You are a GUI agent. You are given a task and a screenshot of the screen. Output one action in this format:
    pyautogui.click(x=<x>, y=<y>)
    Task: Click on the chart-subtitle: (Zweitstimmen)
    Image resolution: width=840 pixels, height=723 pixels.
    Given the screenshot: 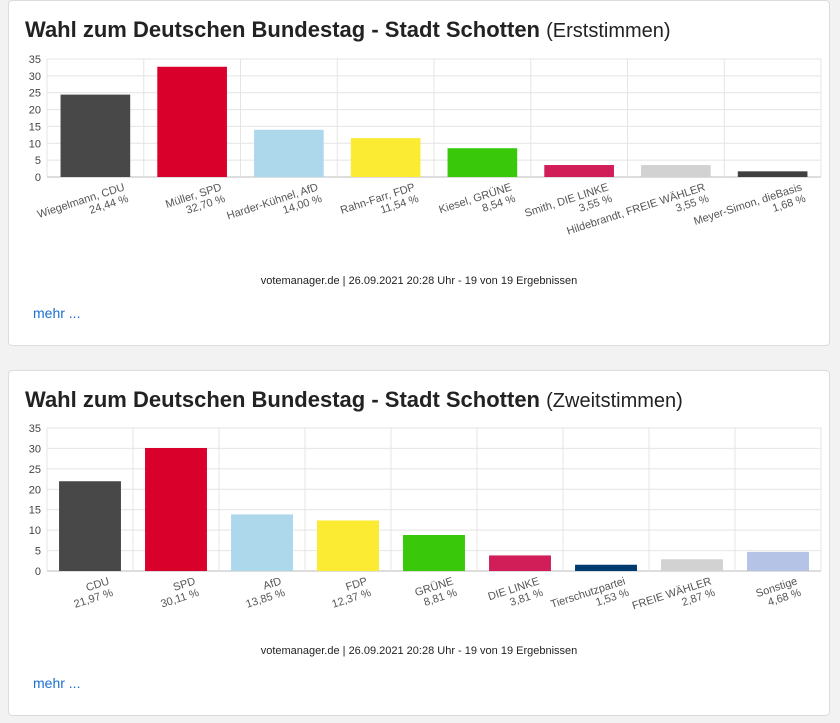 What is the action you would take?
    pyautogui.click(x=614, y=401)
    